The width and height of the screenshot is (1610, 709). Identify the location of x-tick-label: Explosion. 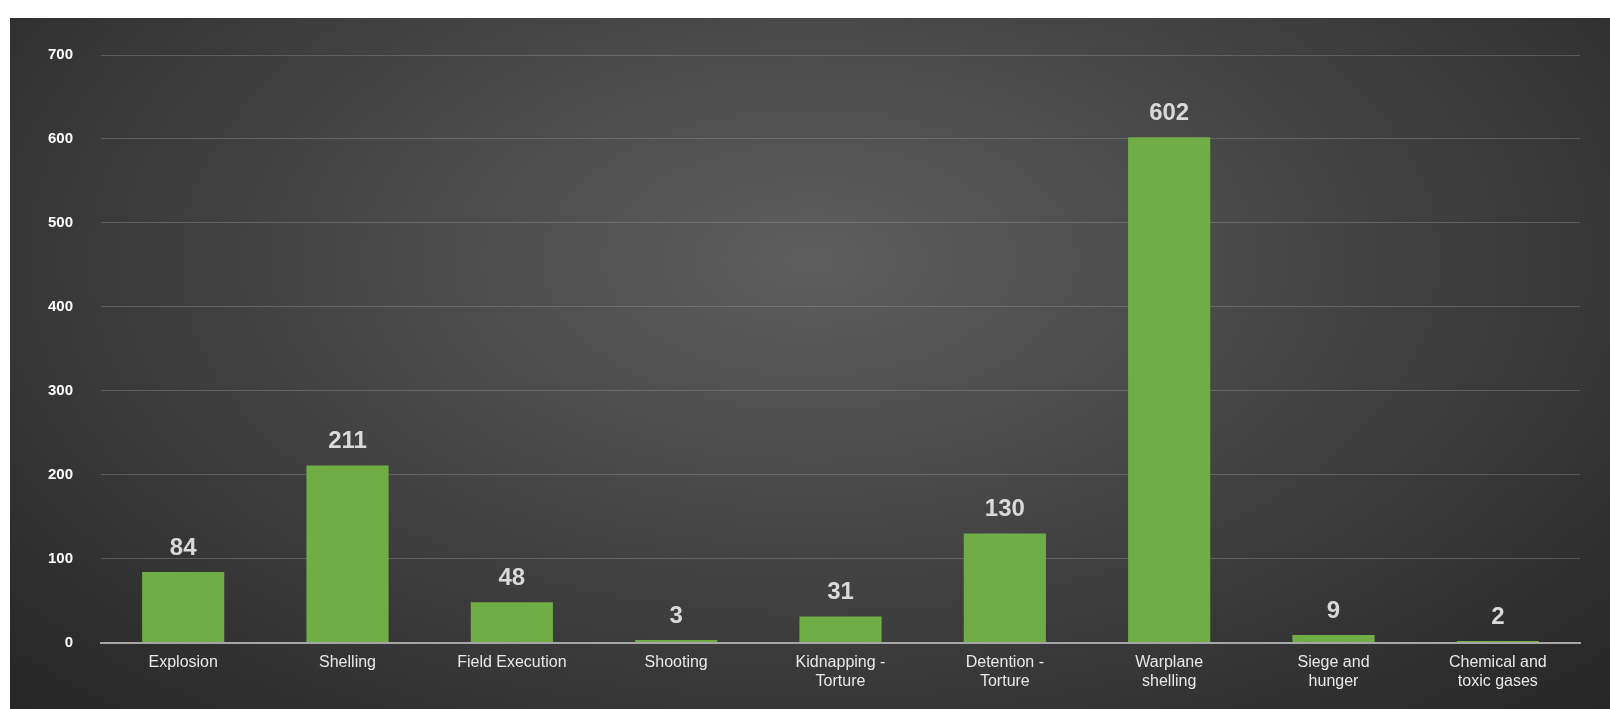
(183, 661).